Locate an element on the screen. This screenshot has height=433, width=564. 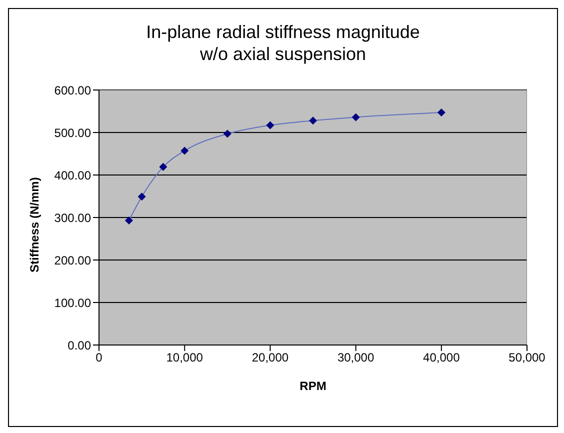
y-tick-label: 100.00 is located at coordinates (73, 303).